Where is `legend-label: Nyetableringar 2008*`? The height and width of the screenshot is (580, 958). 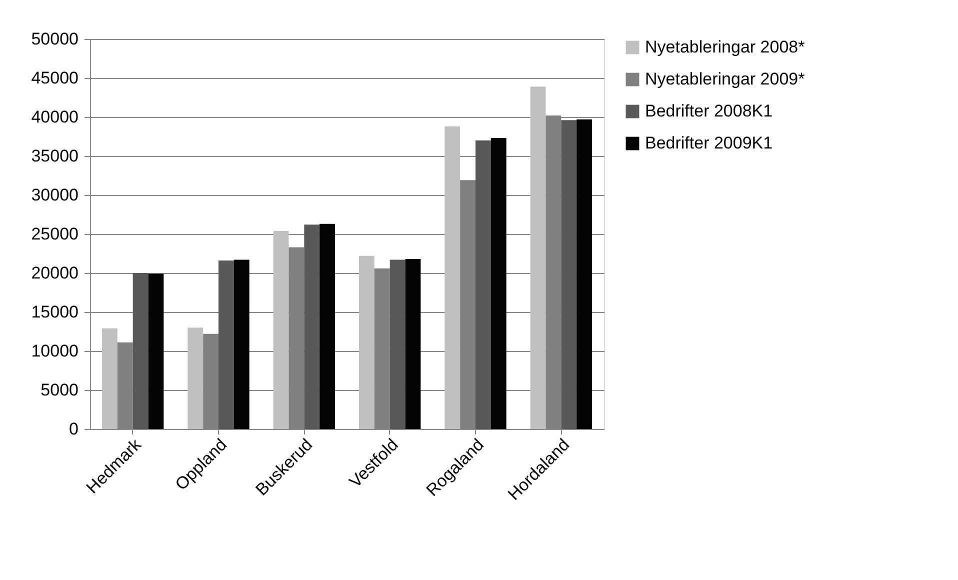
legend-label: Nyetableringar 2008* is located at coordinates (725, 47).